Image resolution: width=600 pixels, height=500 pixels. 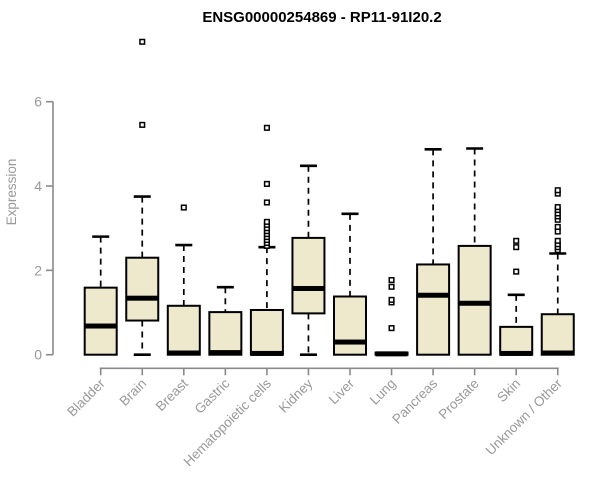 What do you see at coordinates (342, 391) in the screenshot?
I see `x-category-label: Liver` at bounding box center [342, 391].